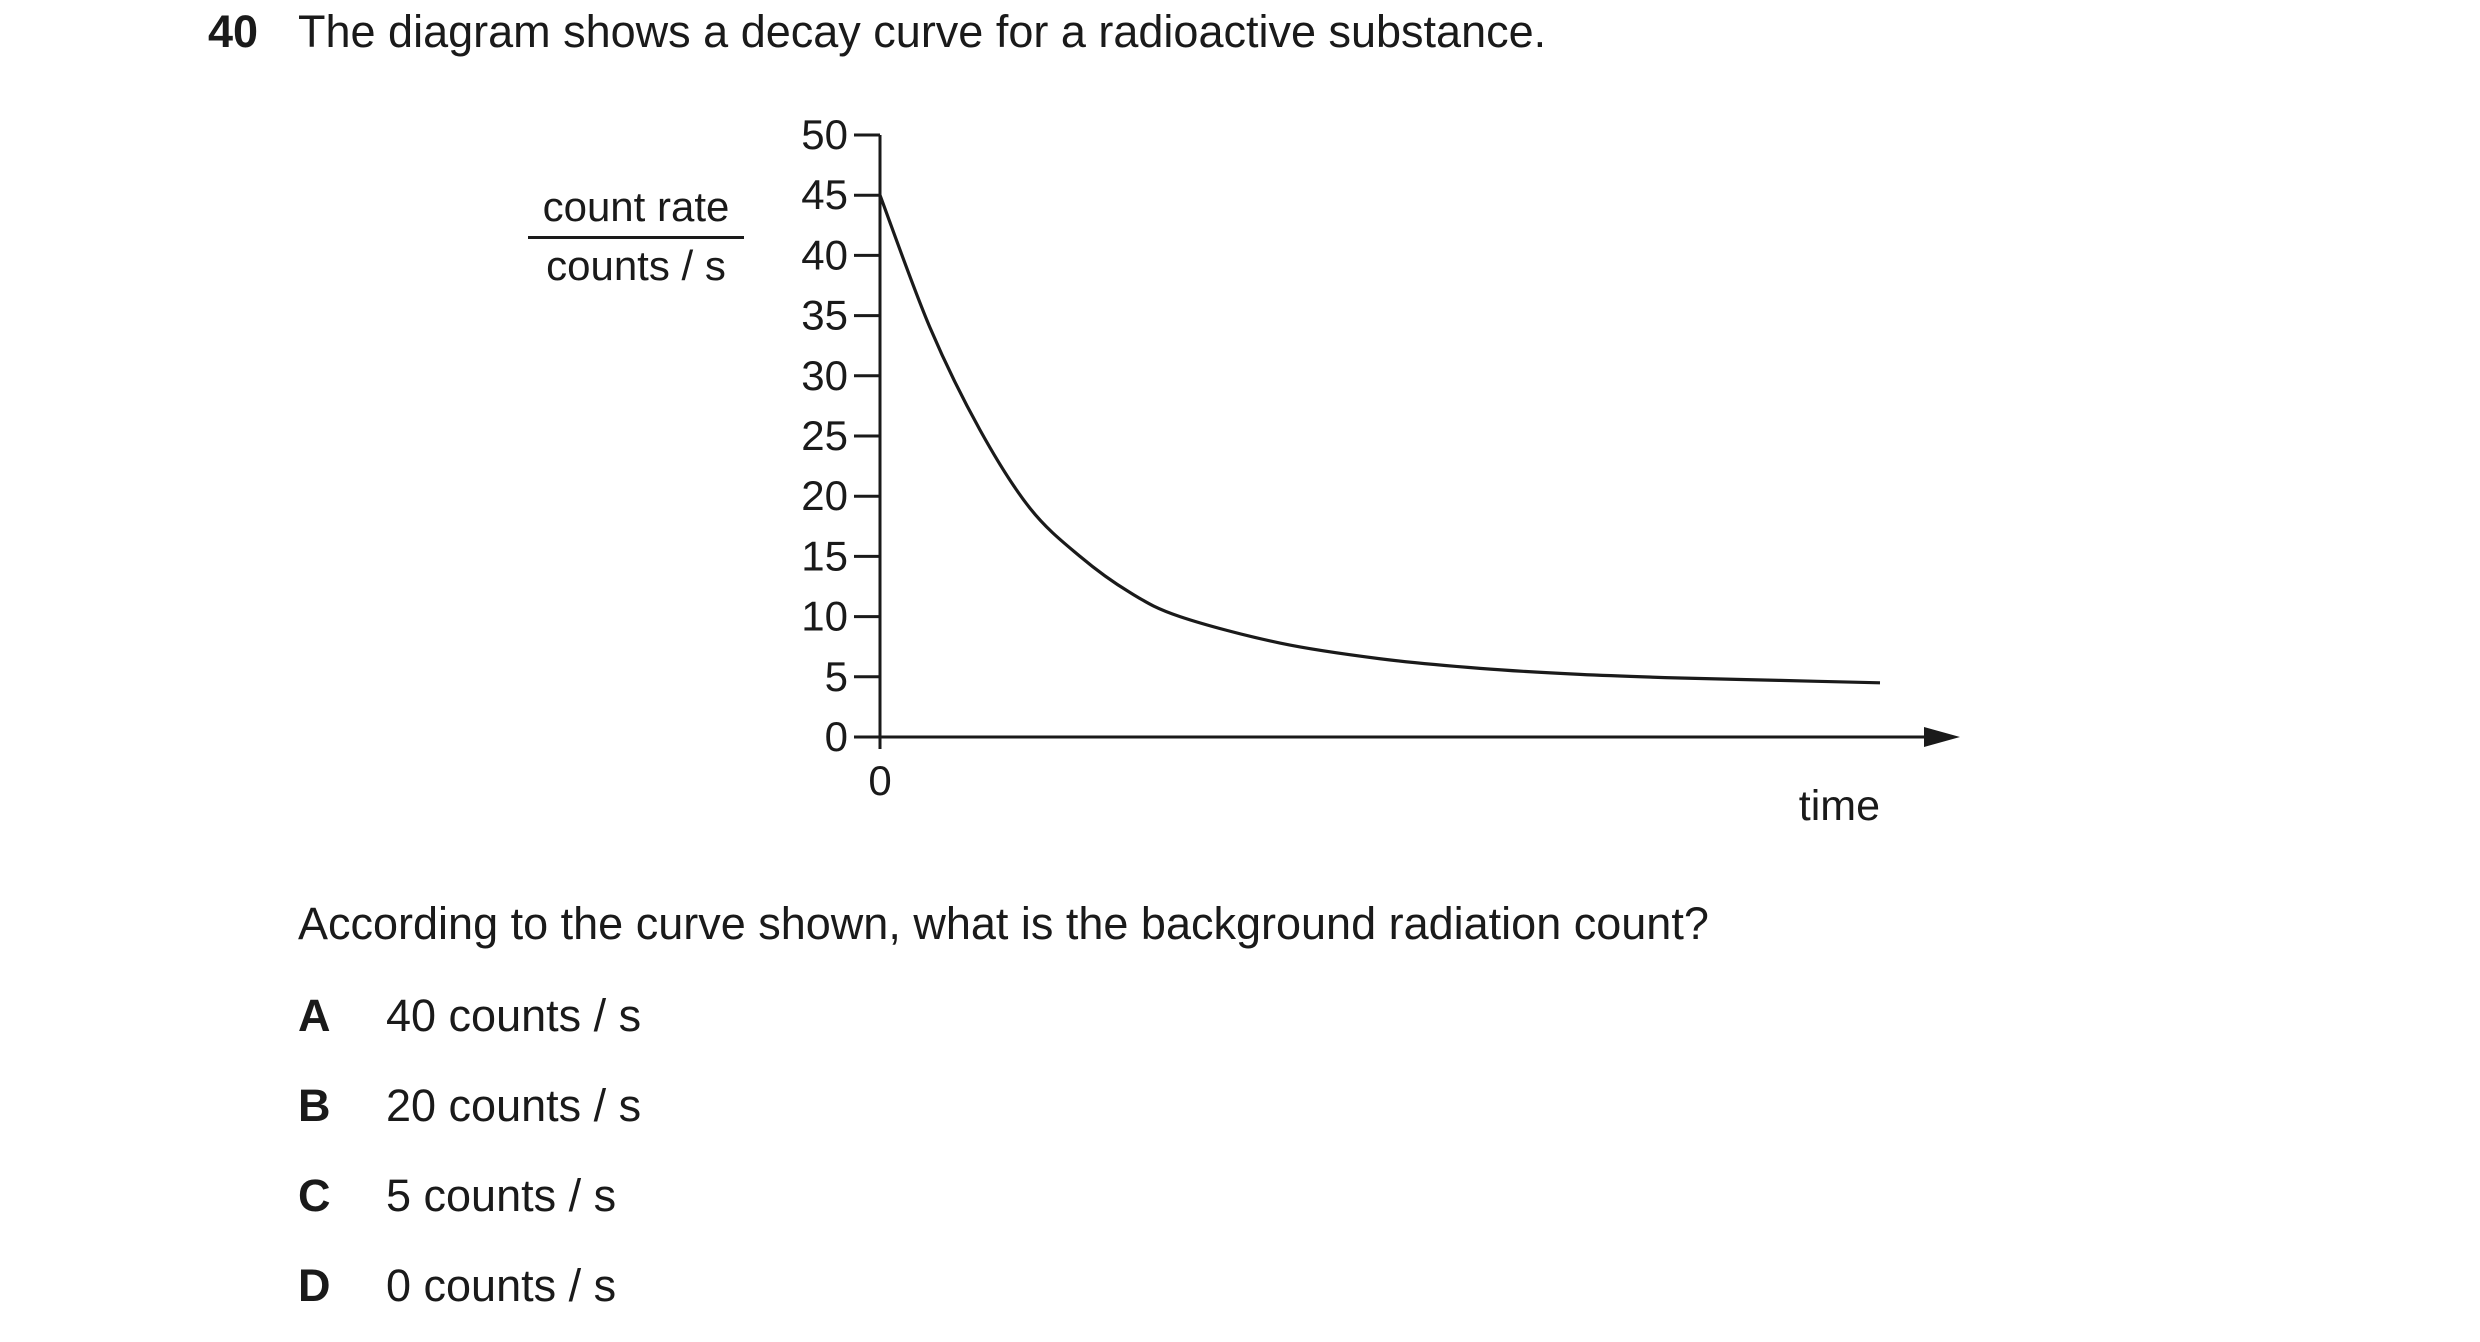 The height and width of the screenshot is (1342, 2480). What do you see at coordinates (824, 254) in the screenshot?
I see `y-tick-label-40: 40` at bounding box center [824, 254].